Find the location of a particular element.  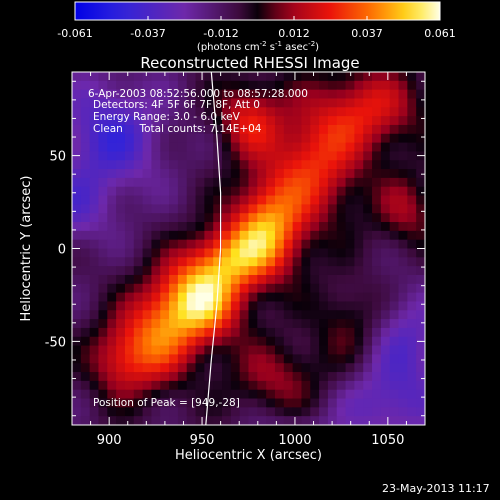

footer-timestamp: 23-May-2013 11:17 is located at coordinates (436, 488).